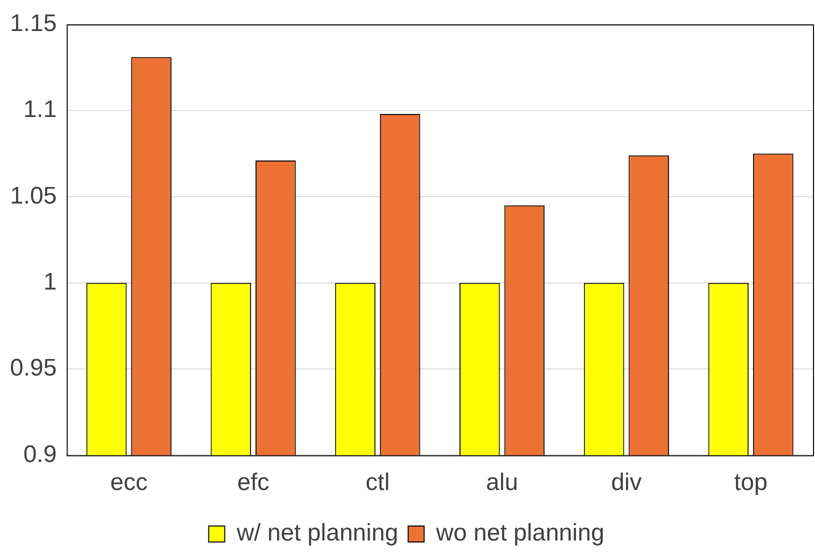 The width and height of the screenshot is (815, 560). Describe the element at coordinates (253, 482) in the screenshot. I see `x-tick-label: efc` at that location.